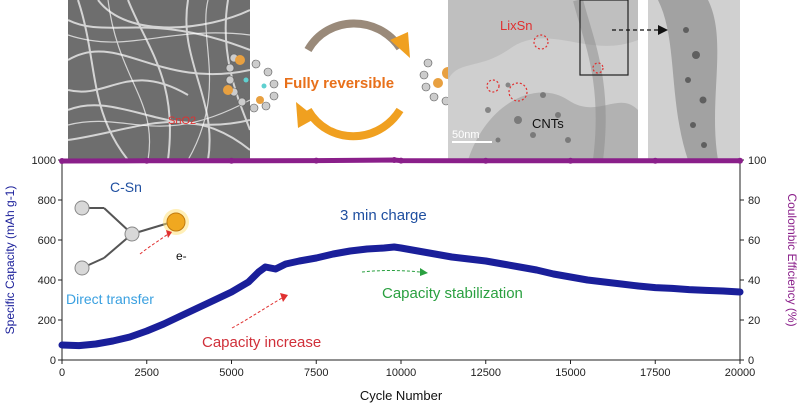 This screenshot has width=800, height=406. Describe the element at coordinates (570, 373) in the screenshot. I see `x-tick-label: 15000` at that location.